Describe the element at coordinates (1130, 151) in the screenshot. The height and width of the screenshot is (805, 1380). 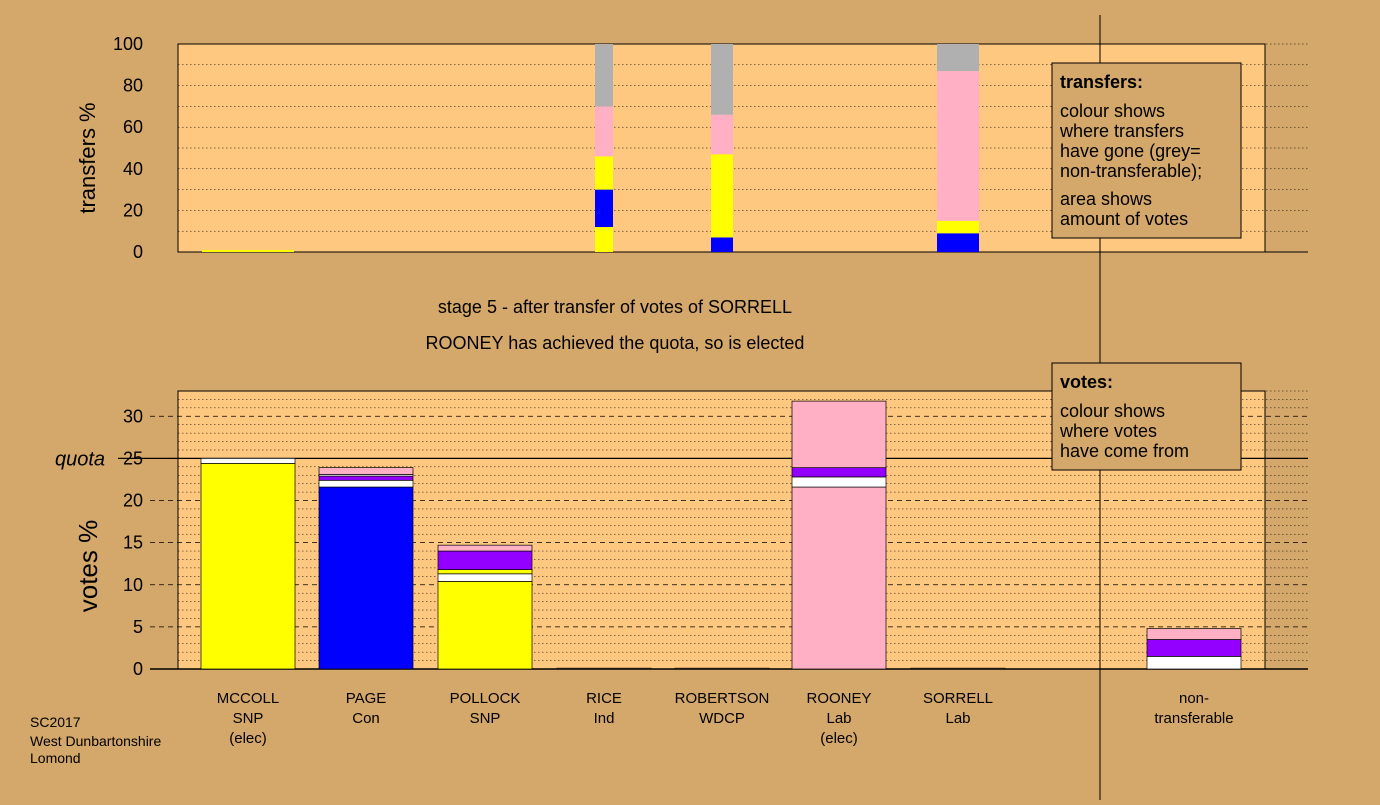
I see `legend-line: have gone (grey=` at that location.